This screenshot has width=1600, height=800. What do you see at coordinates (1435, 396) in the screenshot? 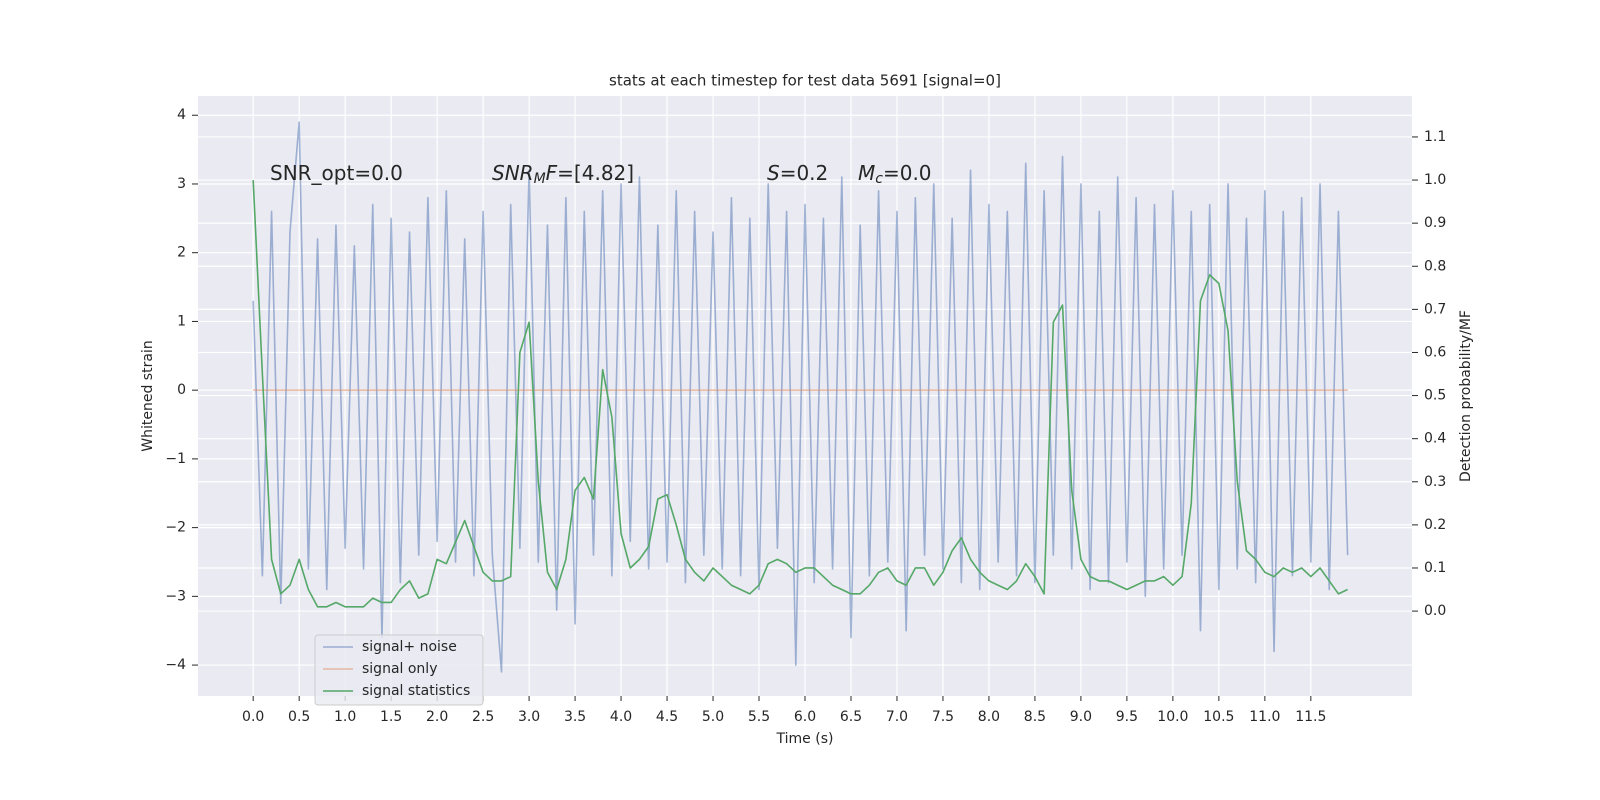
I see `y2-tick-label: 0.5` at bounding box center [1435, 396].